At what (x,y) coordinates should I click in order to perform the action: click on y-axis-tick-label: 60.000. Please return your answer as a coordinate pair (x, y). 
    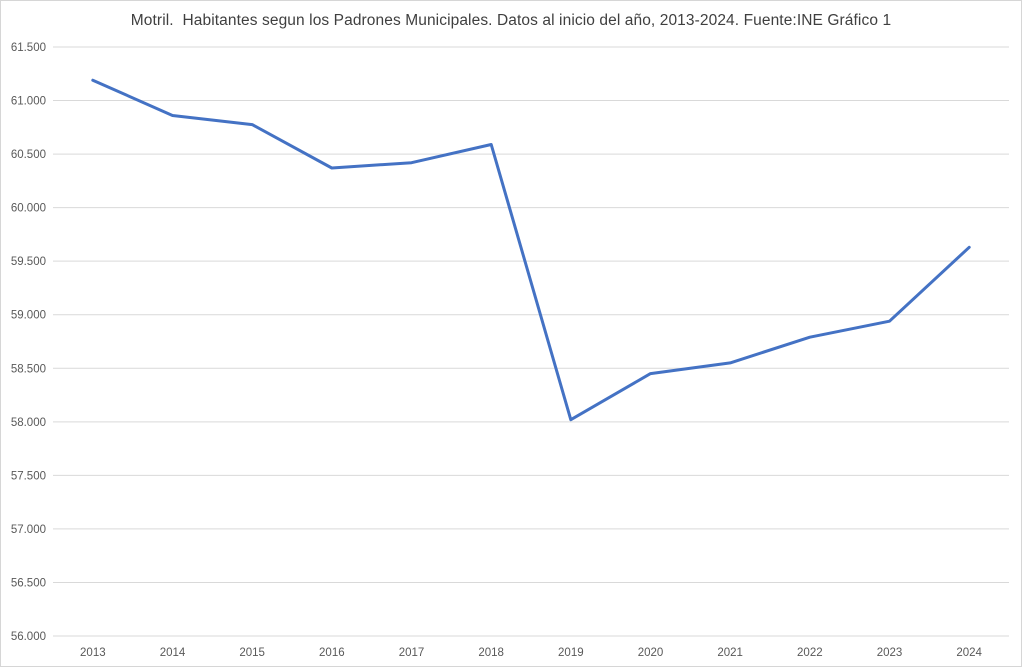
    Looking at the image, I should click on (28, 209).